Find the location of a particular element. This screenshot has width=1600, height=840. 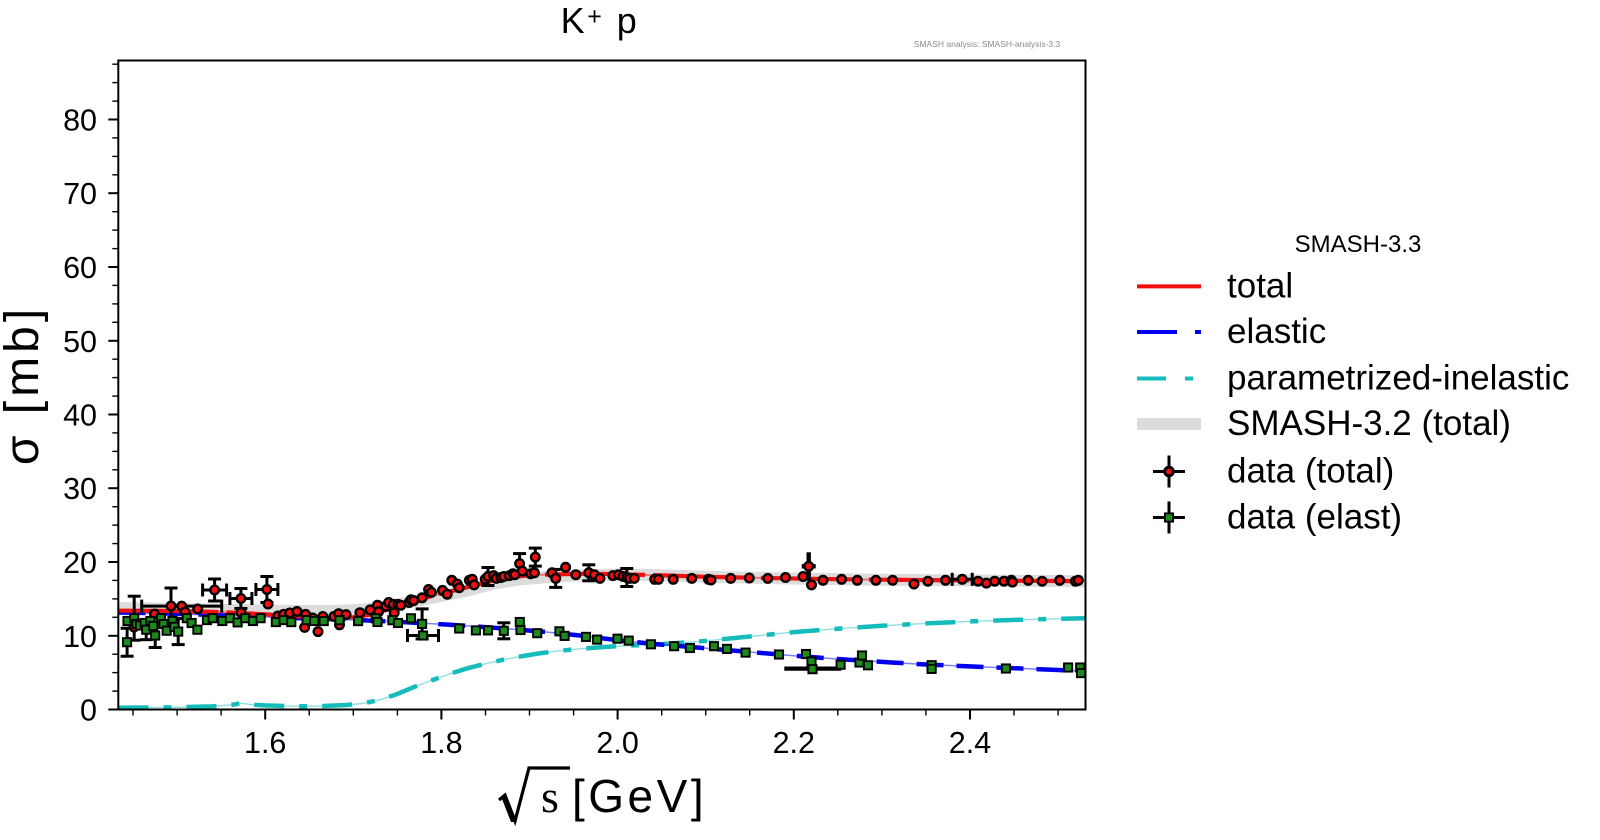

svg-text: 10 is located at coordinates (80, 637).